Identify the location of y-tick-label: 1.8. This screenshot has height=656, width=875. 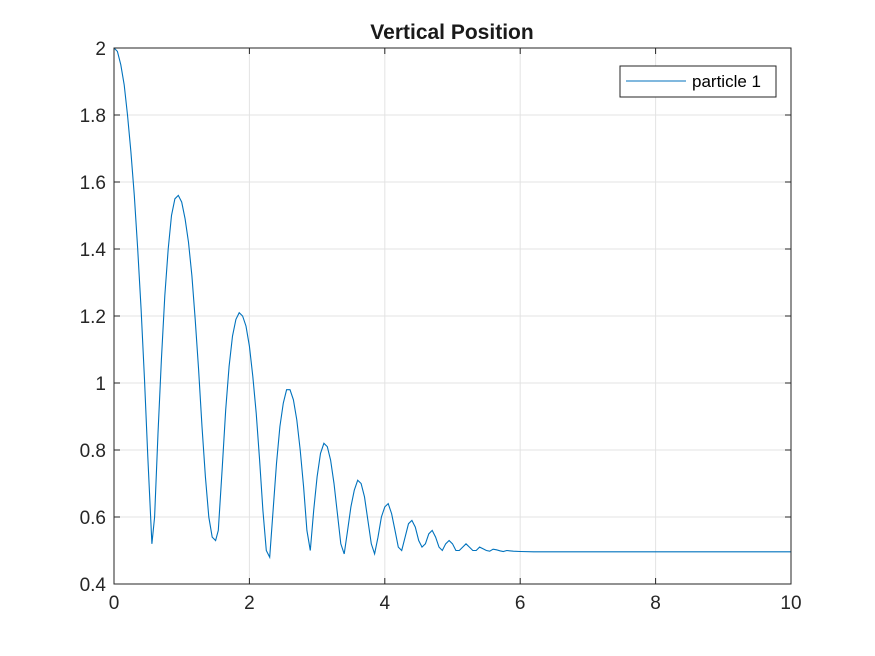
(93, 116).